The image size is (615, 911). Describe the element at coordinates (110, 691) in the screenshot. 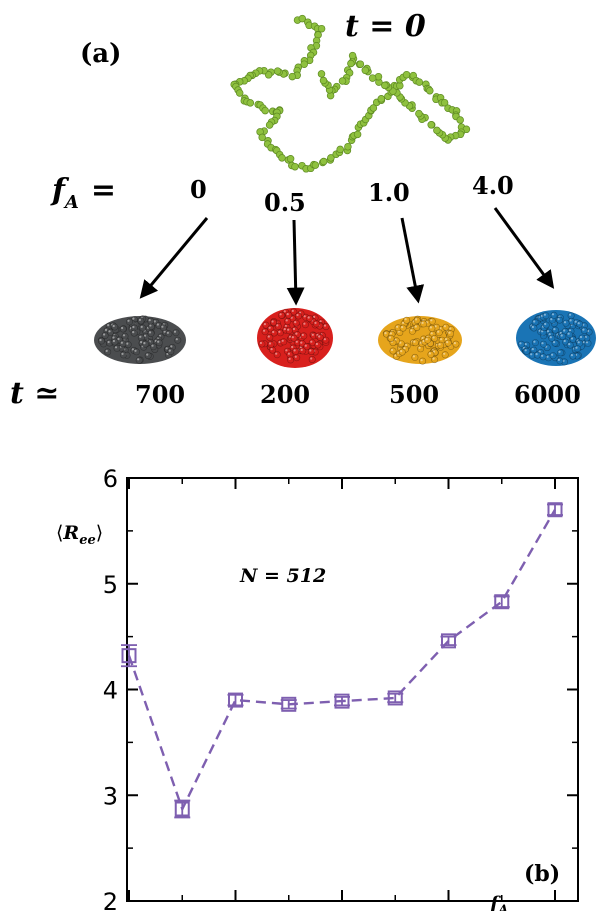

I see `y-tick-label: 4` at that location.